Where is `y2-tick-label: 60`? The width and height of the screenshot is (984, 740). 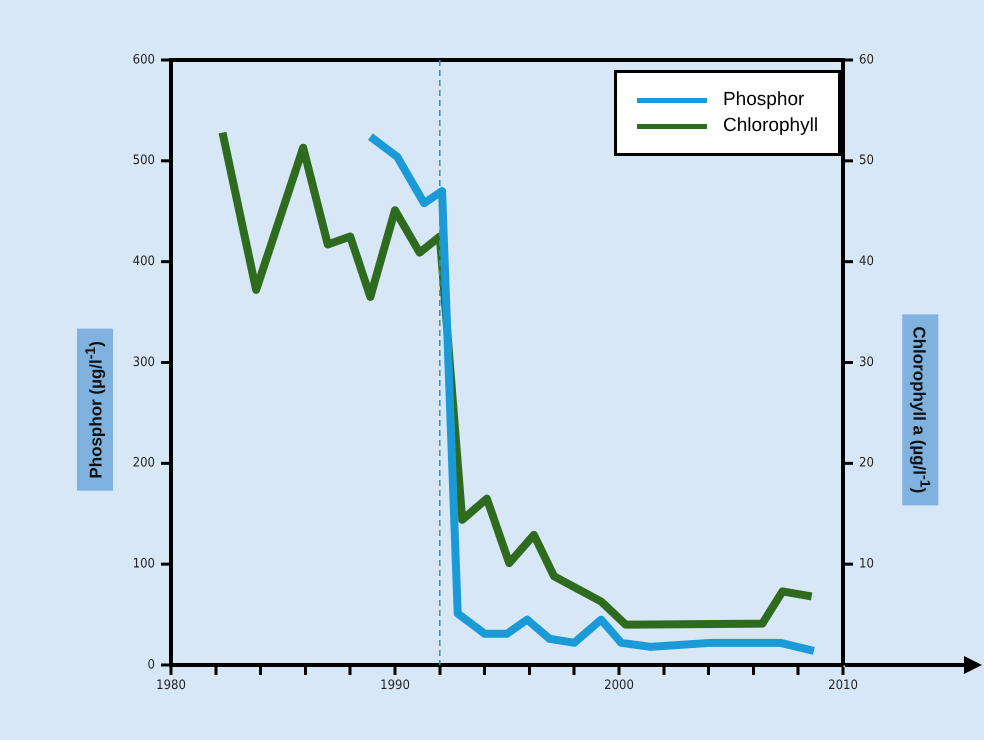 y2-tick-label: 60 is located at coordinates (866, 60).